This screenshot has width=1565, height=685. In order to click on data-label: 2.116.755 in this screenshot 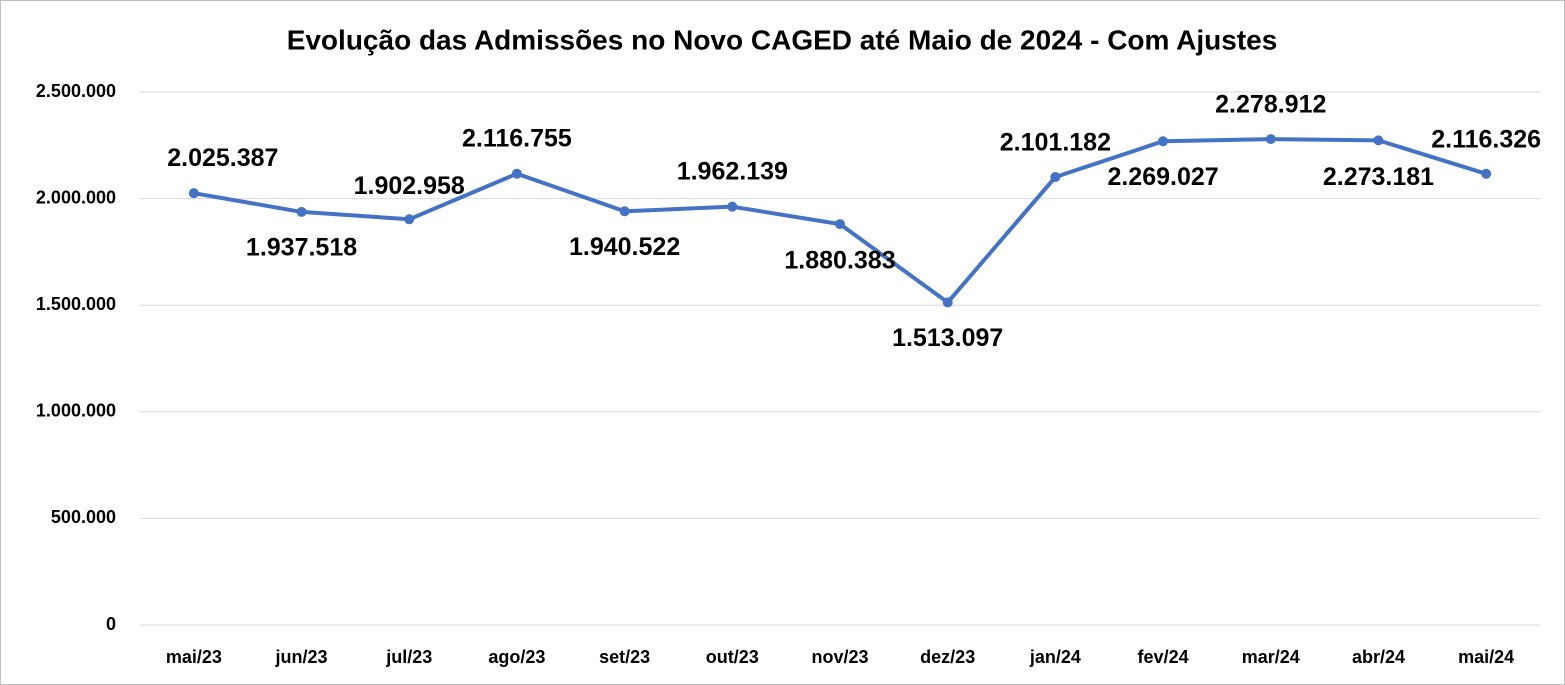, I will do `click(517, 138)`.